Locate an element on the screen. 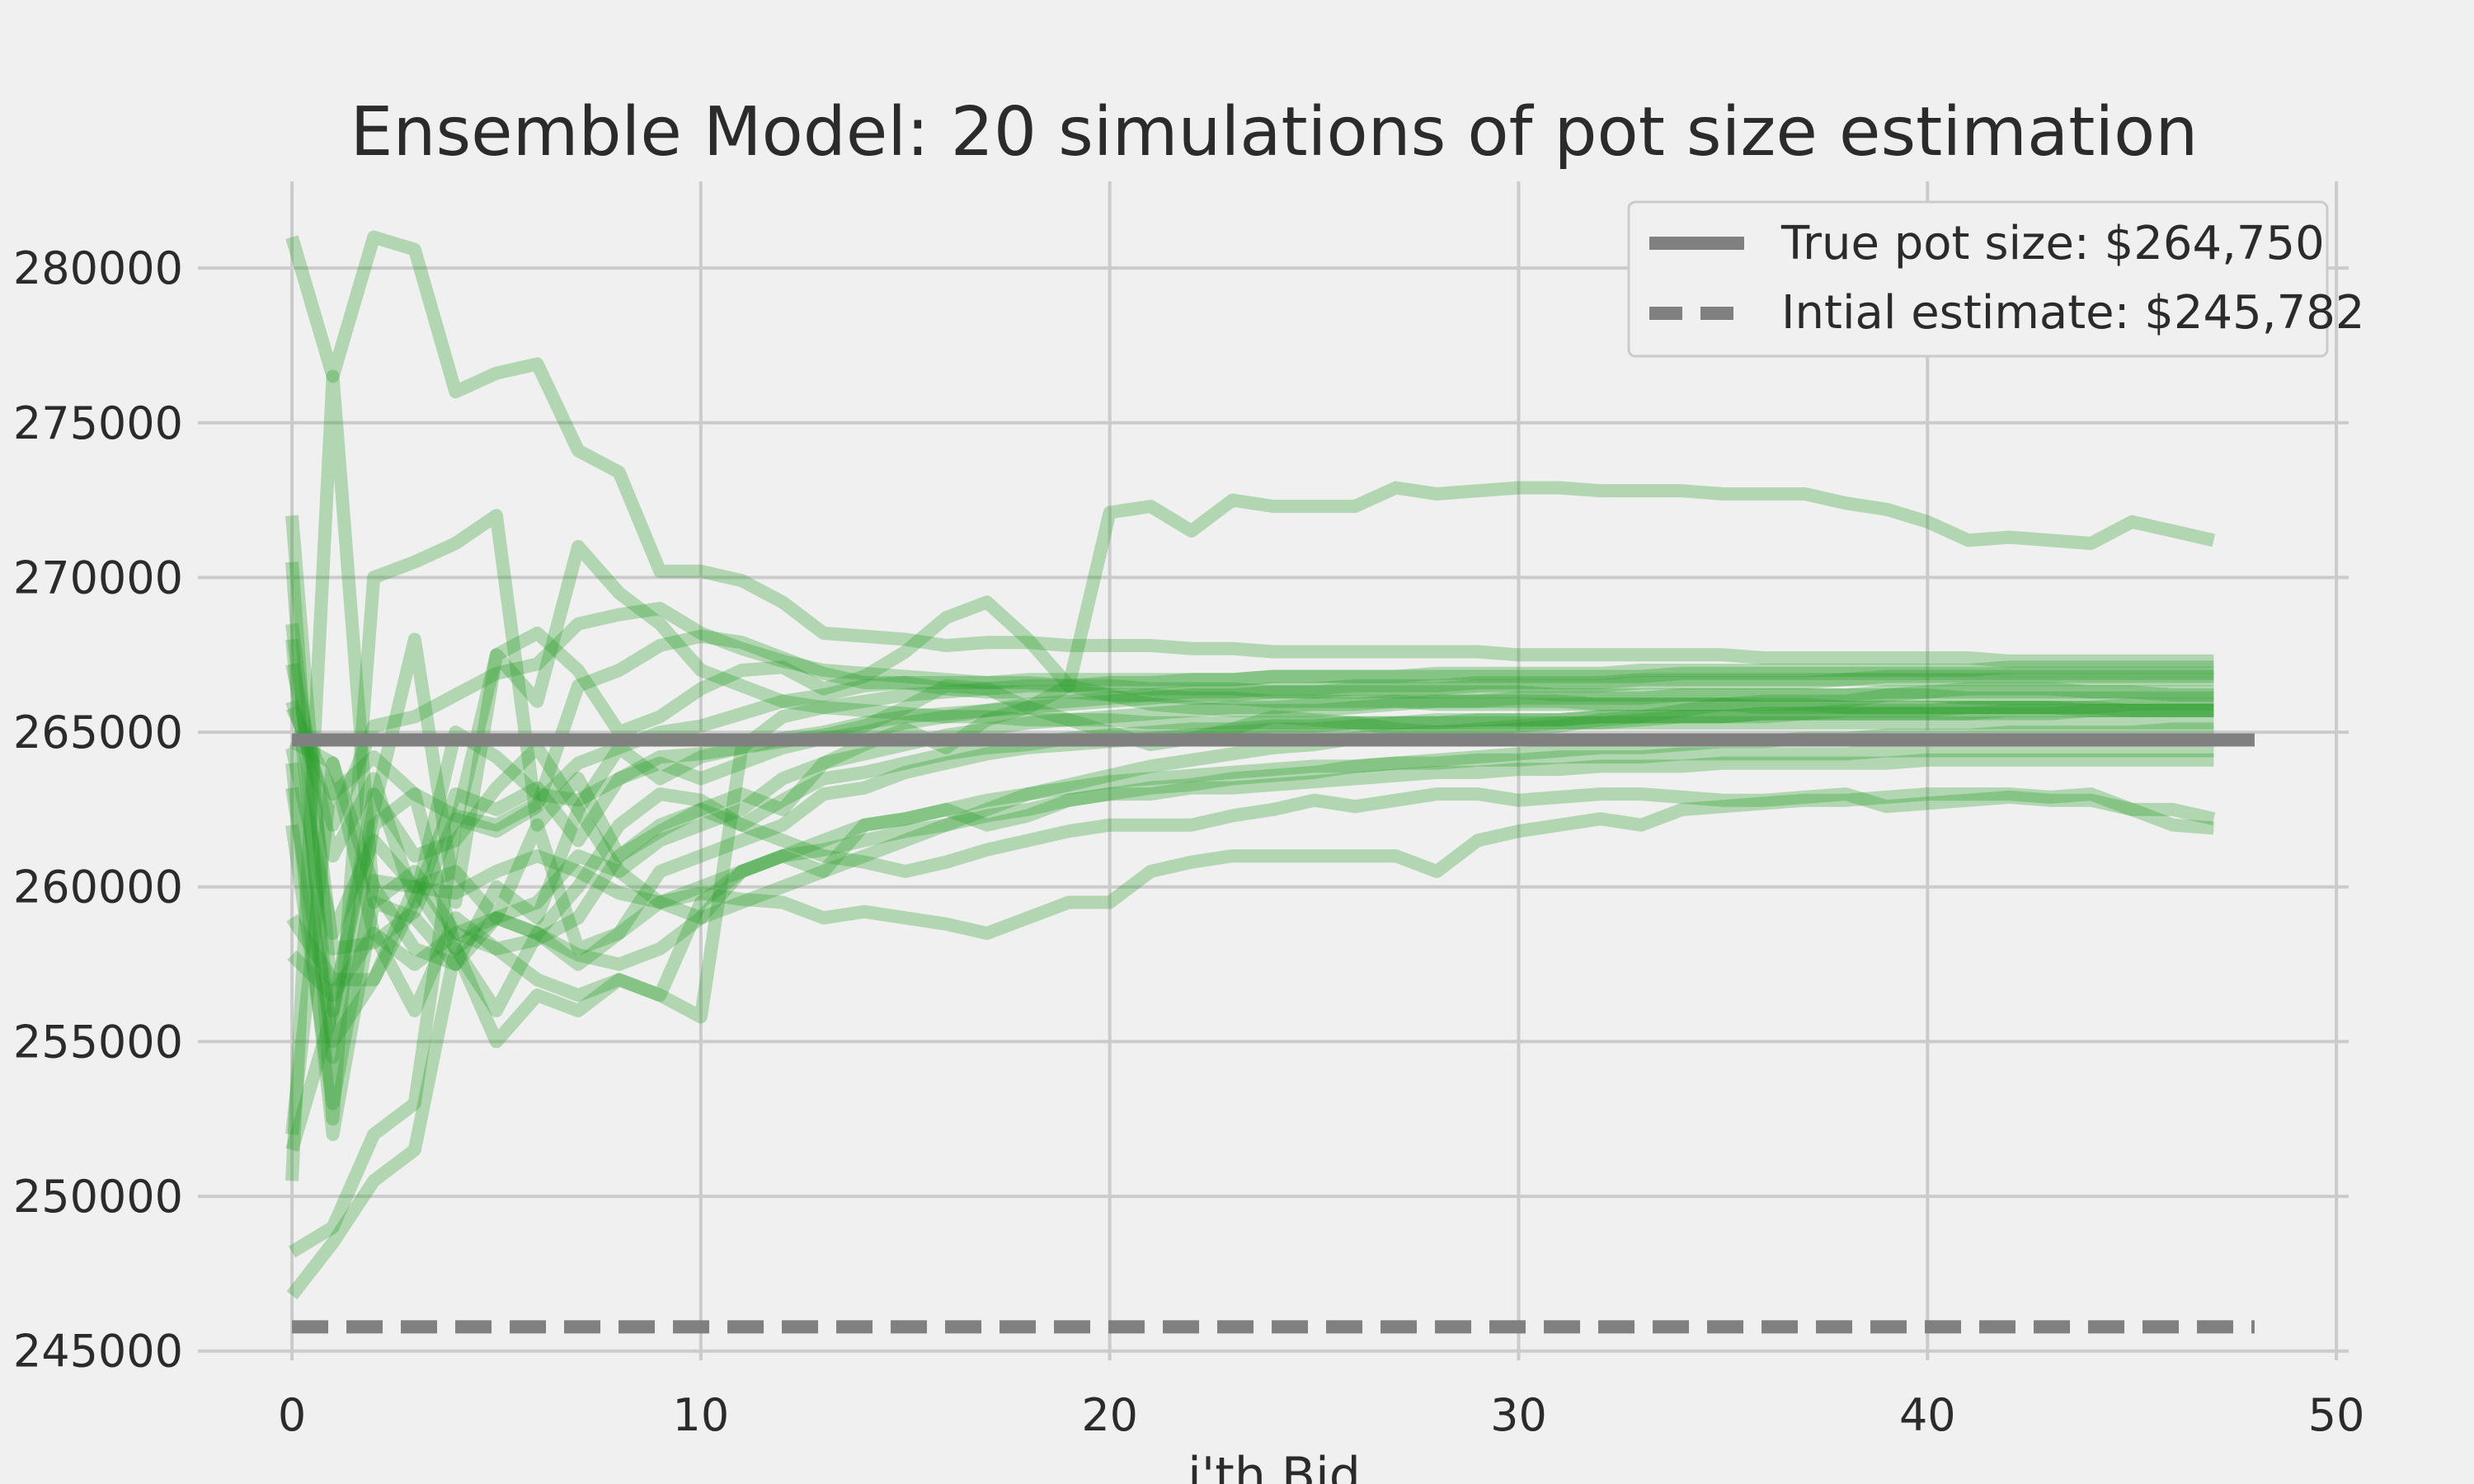  legend-label-initial-estimate: Intial estimate: $245,782 is located at coordinates (2073, 313).